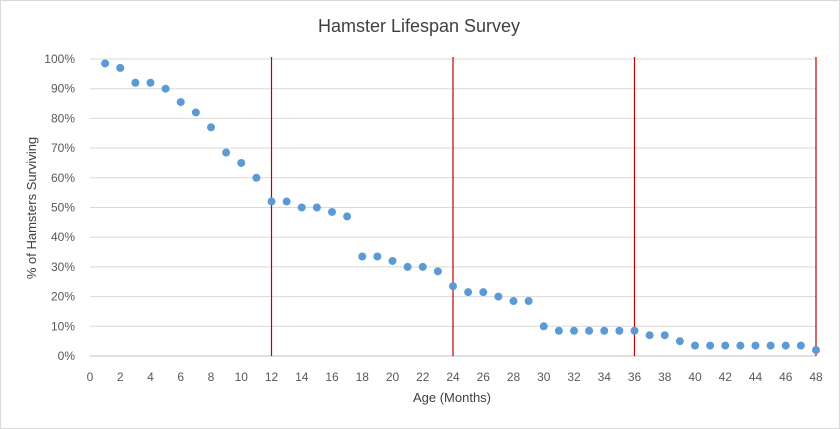 The image size is (840, 429). Describe the element at coordinates (484, 377) in the screenshot. I see `x-tick-label: 26` at that location.